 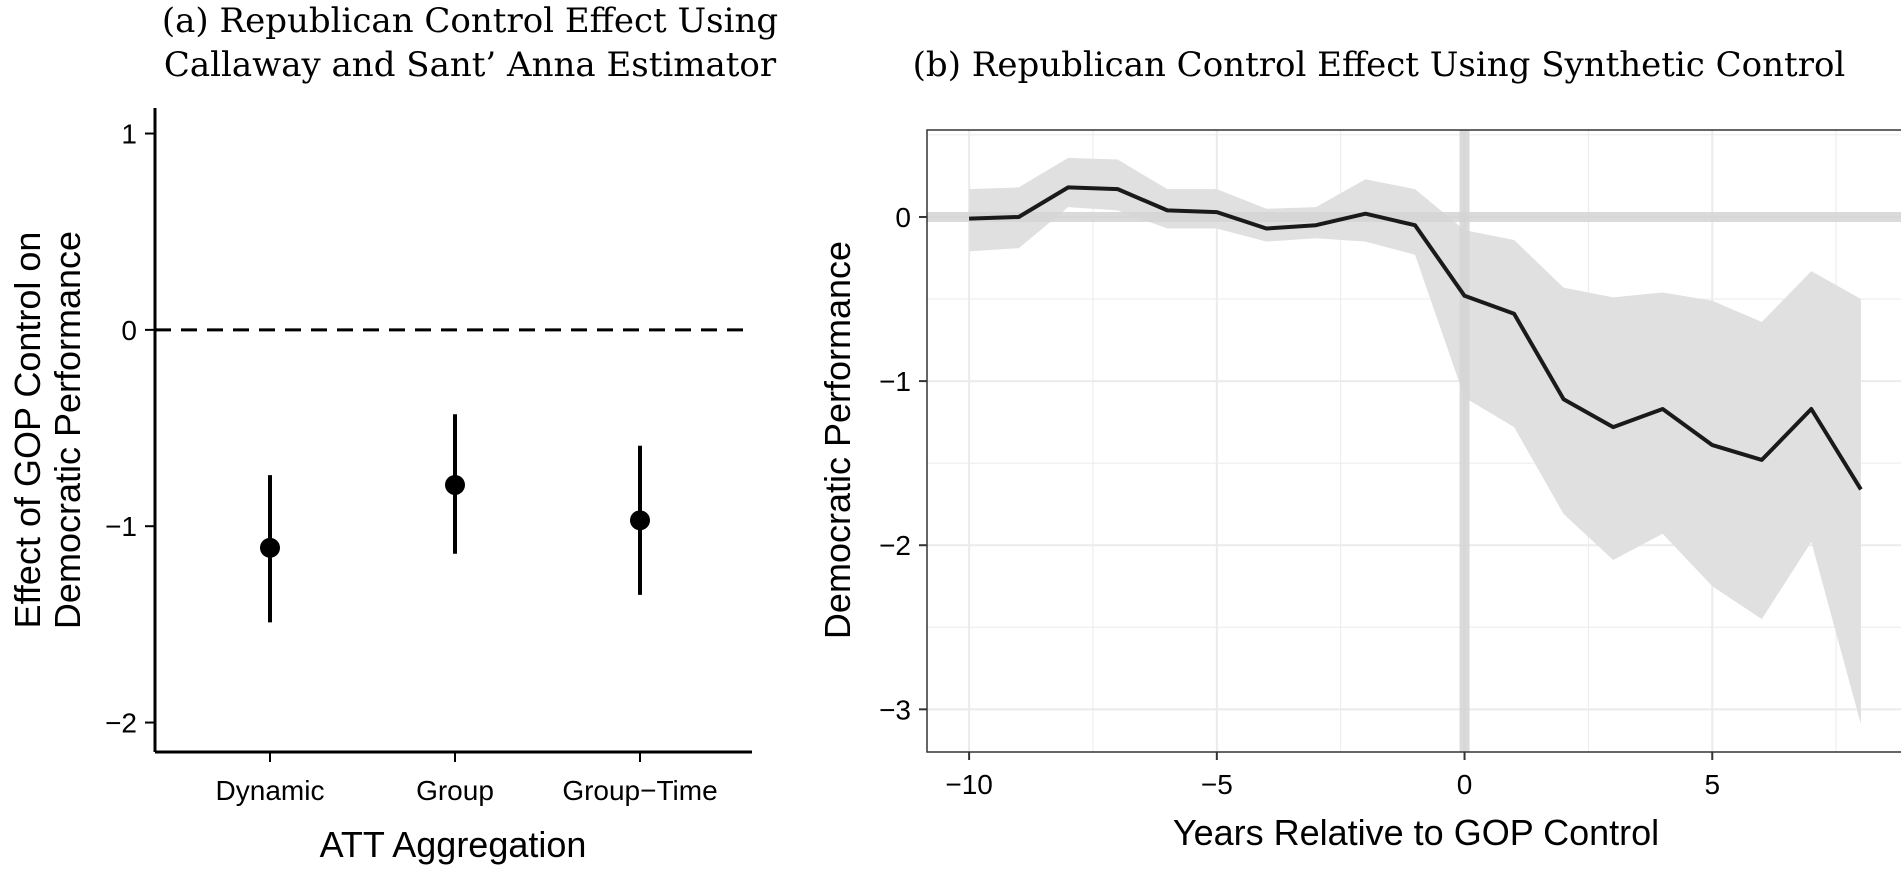 I want to click on panel-a-ylabel-line-2: Democratic Performance, so click(x=67, y=430).